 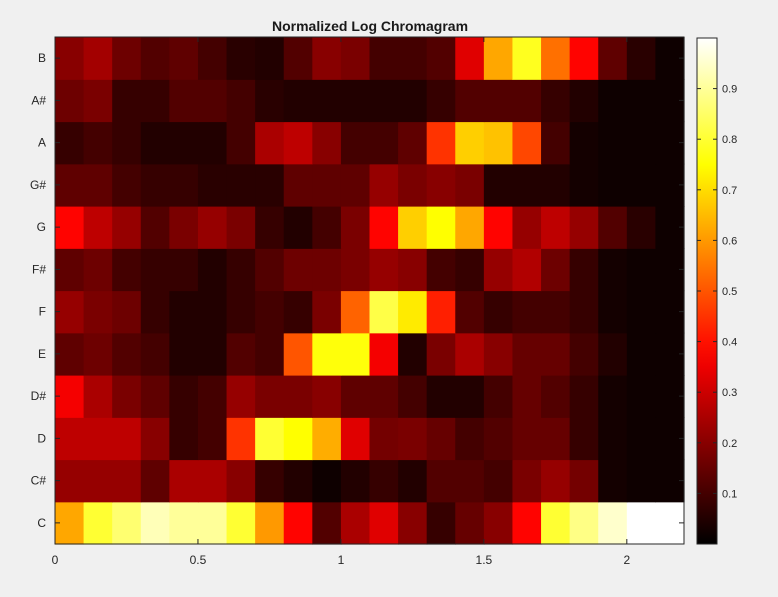 What do you see at coordinates (39, 396) in the screenshot?
I see `y-tick-label: D#` at bounding box center [39, 396].